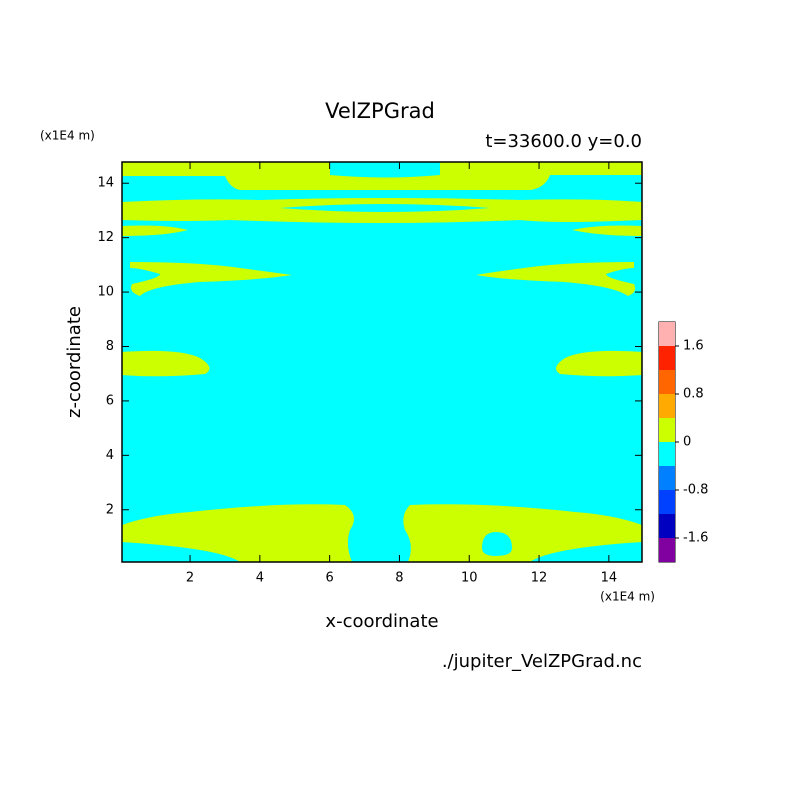 This screenshot has height=808, width=804. I want to click on y-tick-label: 2, so click(110, 509).